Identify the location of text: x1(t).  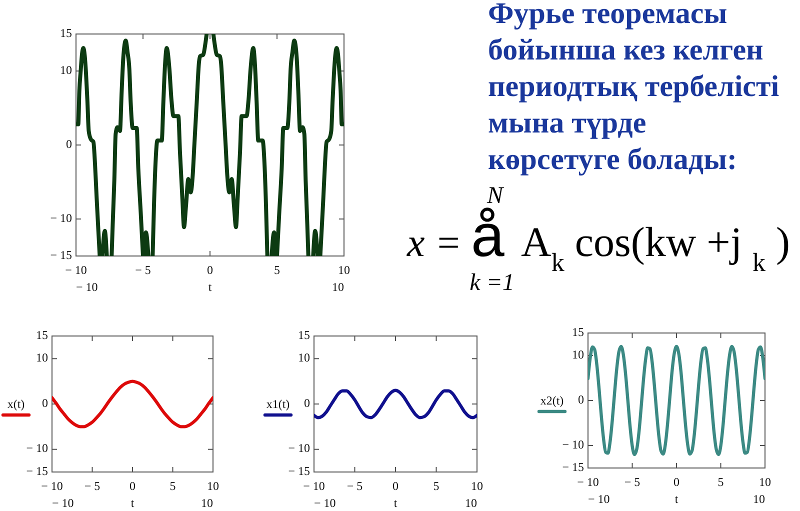
(278, 403).